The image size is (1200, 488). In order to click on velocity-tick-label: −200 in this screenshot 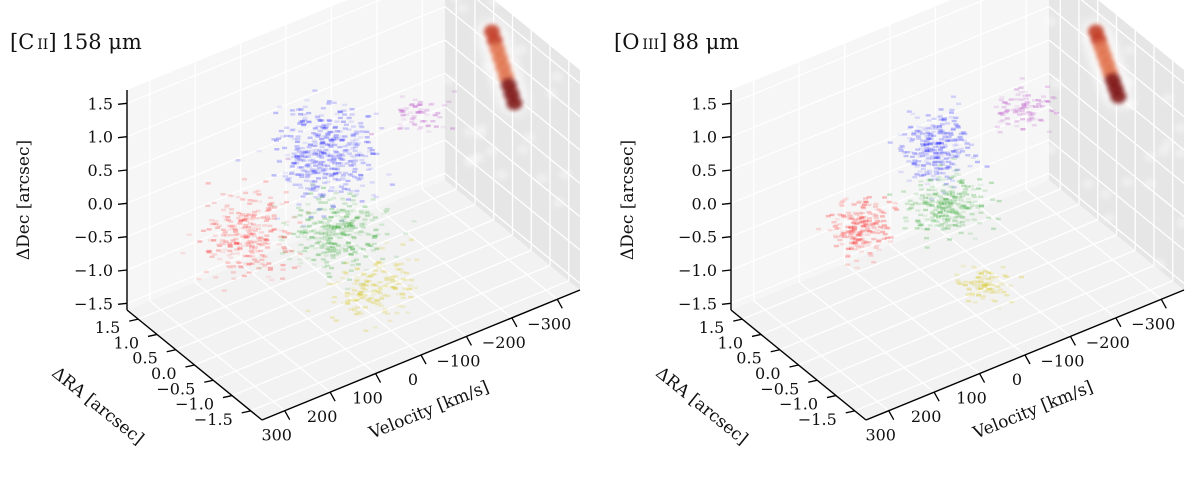, I will do `click(1108, 342)`.